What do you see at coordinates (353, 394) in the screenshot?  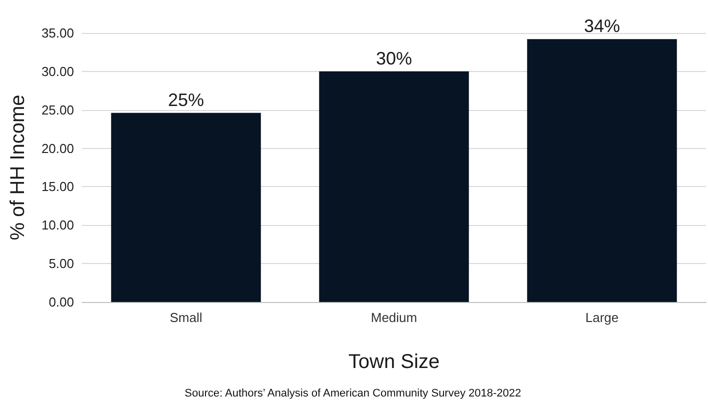 I see `source-note: Source: Authors’ Analysis of American Community Survey 2018-2022` at bounding box center [353, 394].